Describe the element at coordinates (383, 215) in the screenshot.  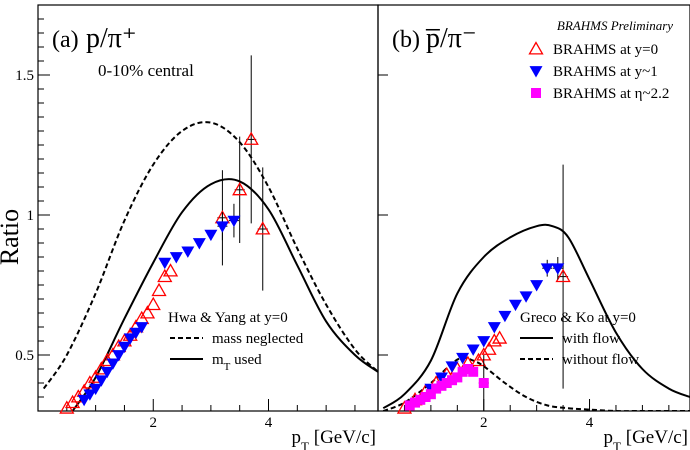
I see `y-axis` at that location.